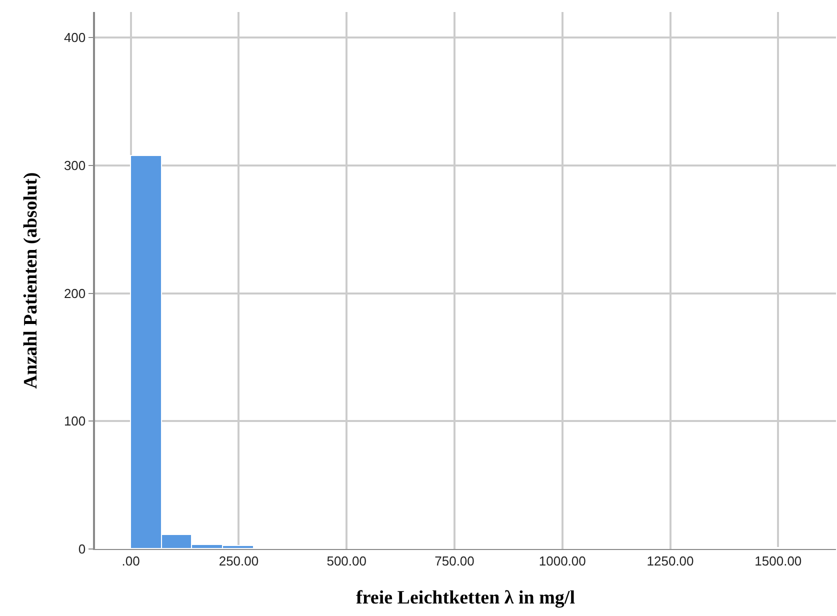 The image size is (837, 616). What do you see at coordinates (670, 561) in the screenshot?
I see `x-tick-label: 1250.00` at bounding box center [670, 561].